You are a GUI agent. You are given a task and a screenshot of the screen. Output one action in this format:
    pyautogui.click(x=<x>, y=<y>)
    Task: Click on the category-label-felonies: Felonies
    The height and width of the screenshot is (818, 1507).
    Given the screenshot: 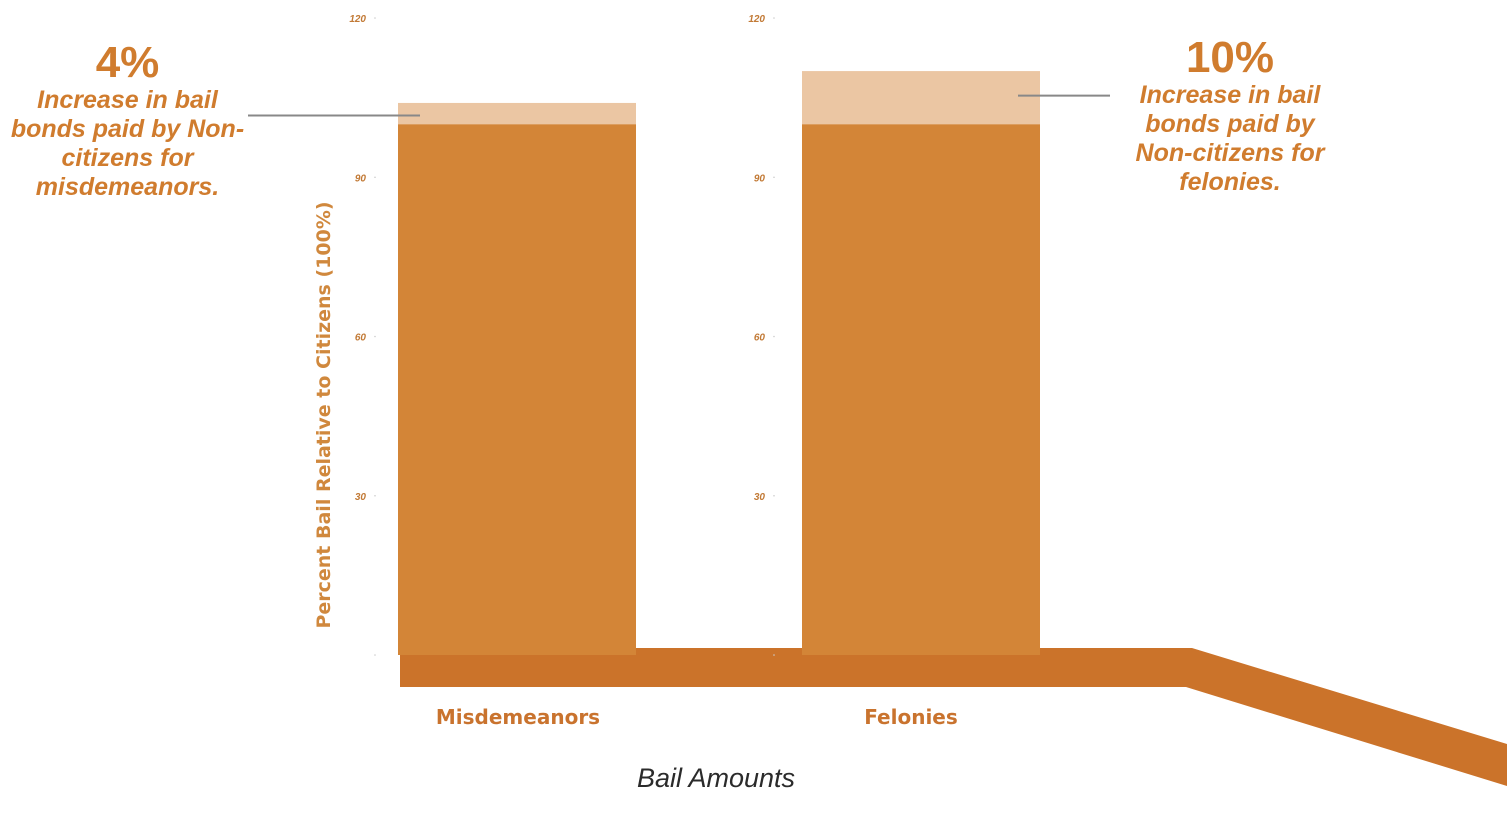 What is the action you would take?
    pyautogui.click(x=911, y=717)
    